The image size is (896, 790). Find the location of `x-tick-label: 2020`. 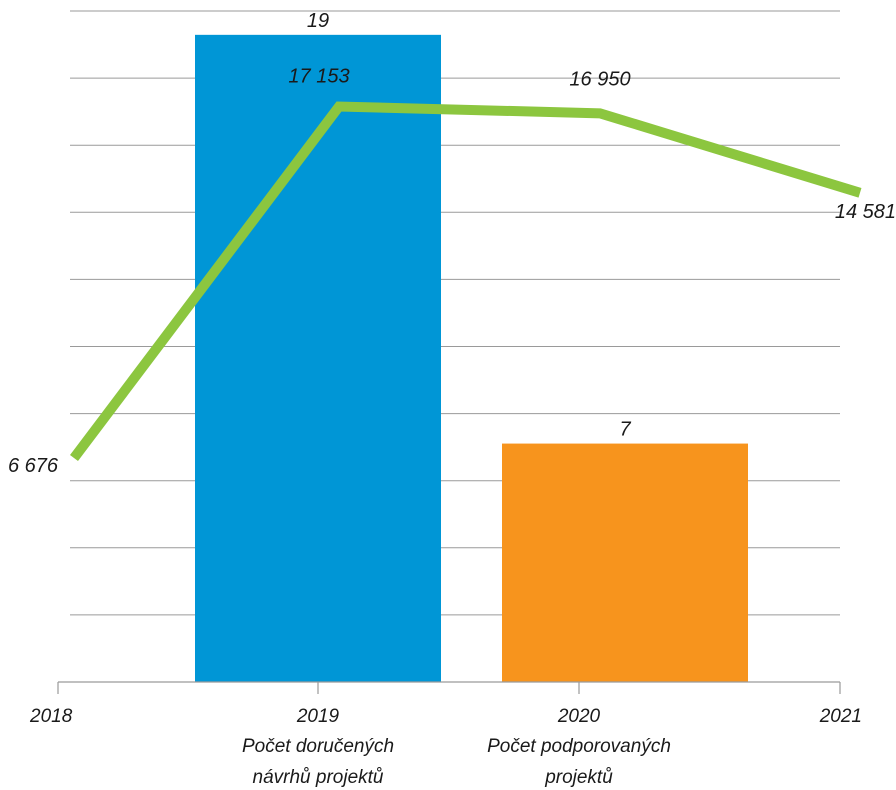

x-tick-label: 2020 is located at coordinates (579, 716).